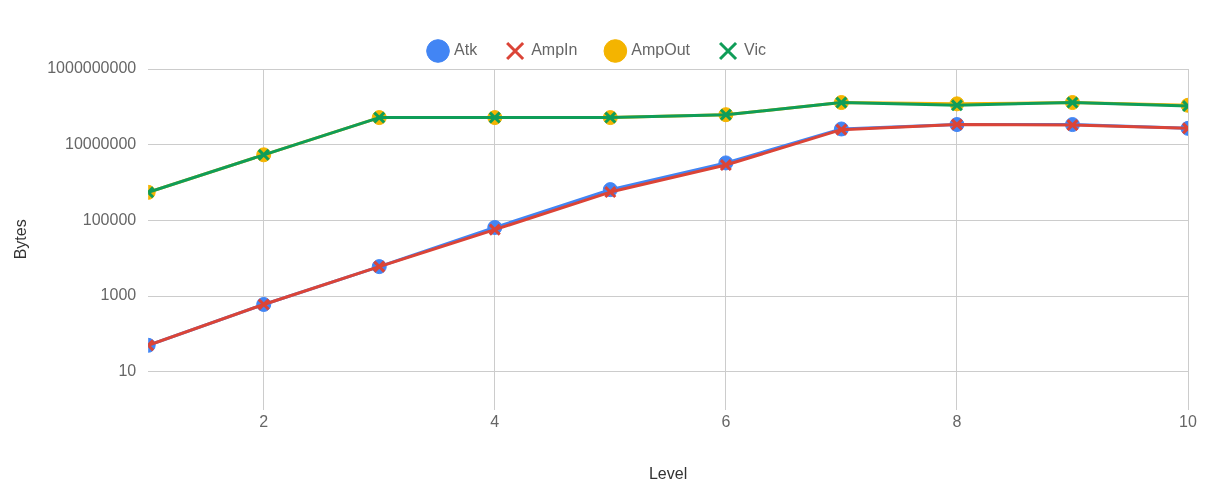  Describe the element at coordinates (495, 421) in the screenshot. I see `x-tick-label: 4` at that location.